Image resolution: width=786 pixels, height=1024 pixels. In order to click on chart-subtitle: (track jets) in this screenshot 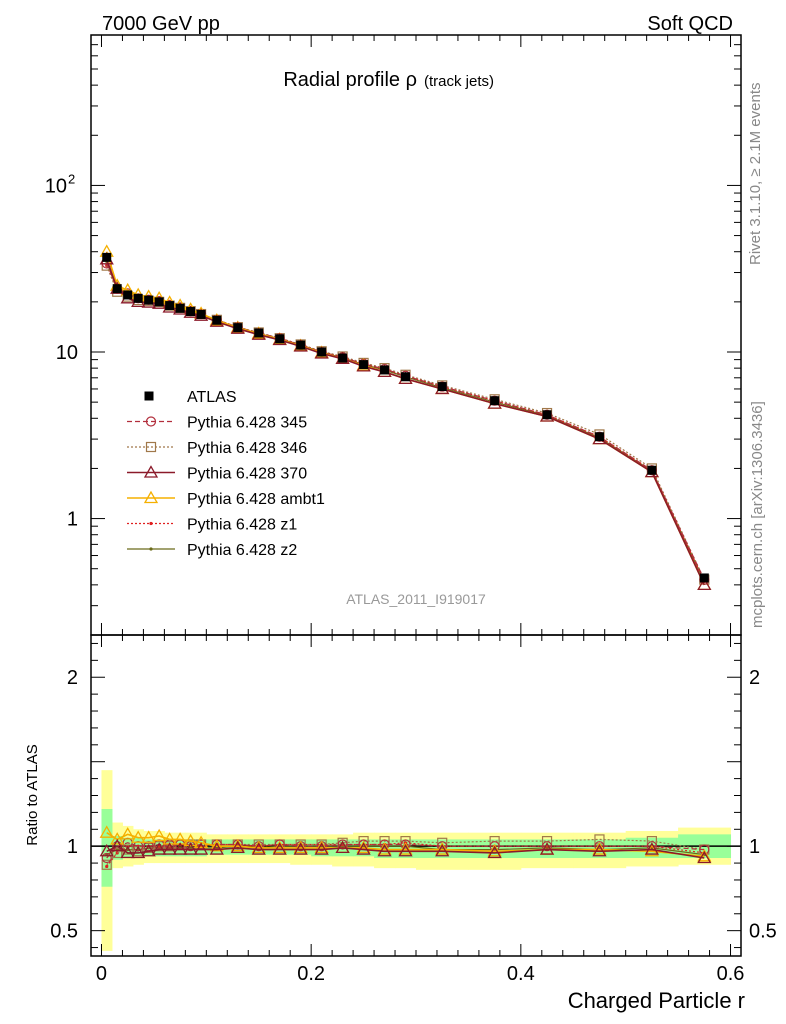, I will do `click(459, 81)`.